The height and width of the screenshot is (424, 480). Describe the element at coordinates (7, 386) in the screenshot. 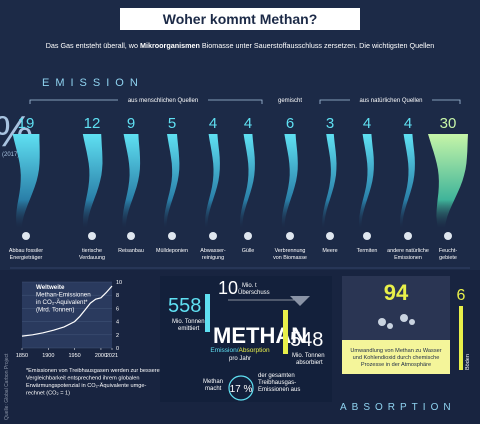

I see `source: Quelle: Global Carbon Project` at that location.